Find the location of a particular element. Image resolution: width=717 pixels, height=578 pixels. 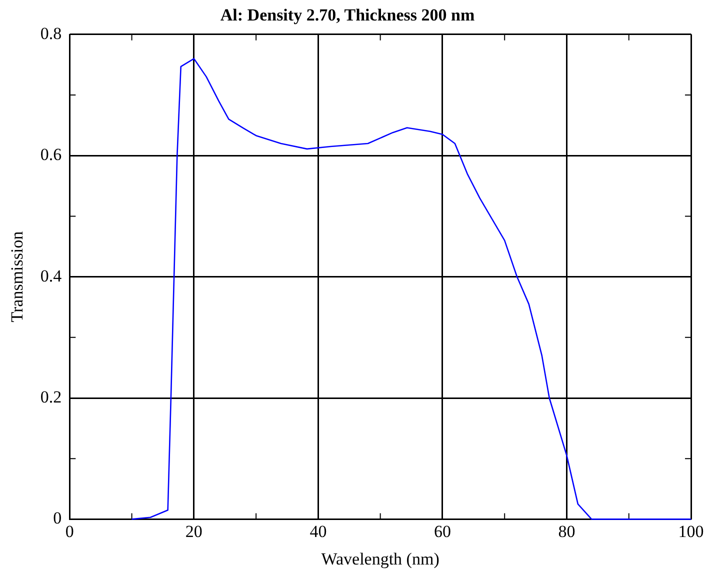

x-axis-title: Wavelength (nm) is located at coordinates (380, 558).